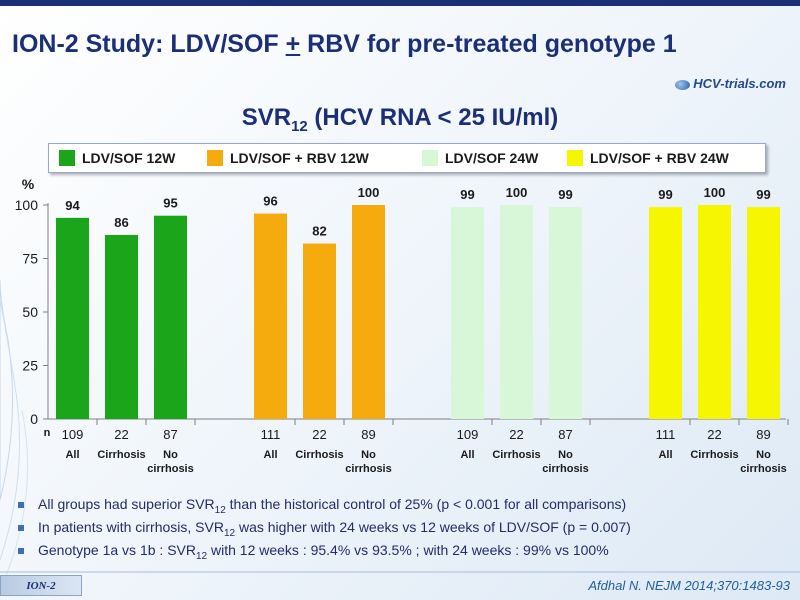 This screenshot has width=800, height=600. What do you see at coordinates (117, 158) in the screenshot?
I see `legend-item: LDV/SOF 12W` at bounding box center [117, 158].